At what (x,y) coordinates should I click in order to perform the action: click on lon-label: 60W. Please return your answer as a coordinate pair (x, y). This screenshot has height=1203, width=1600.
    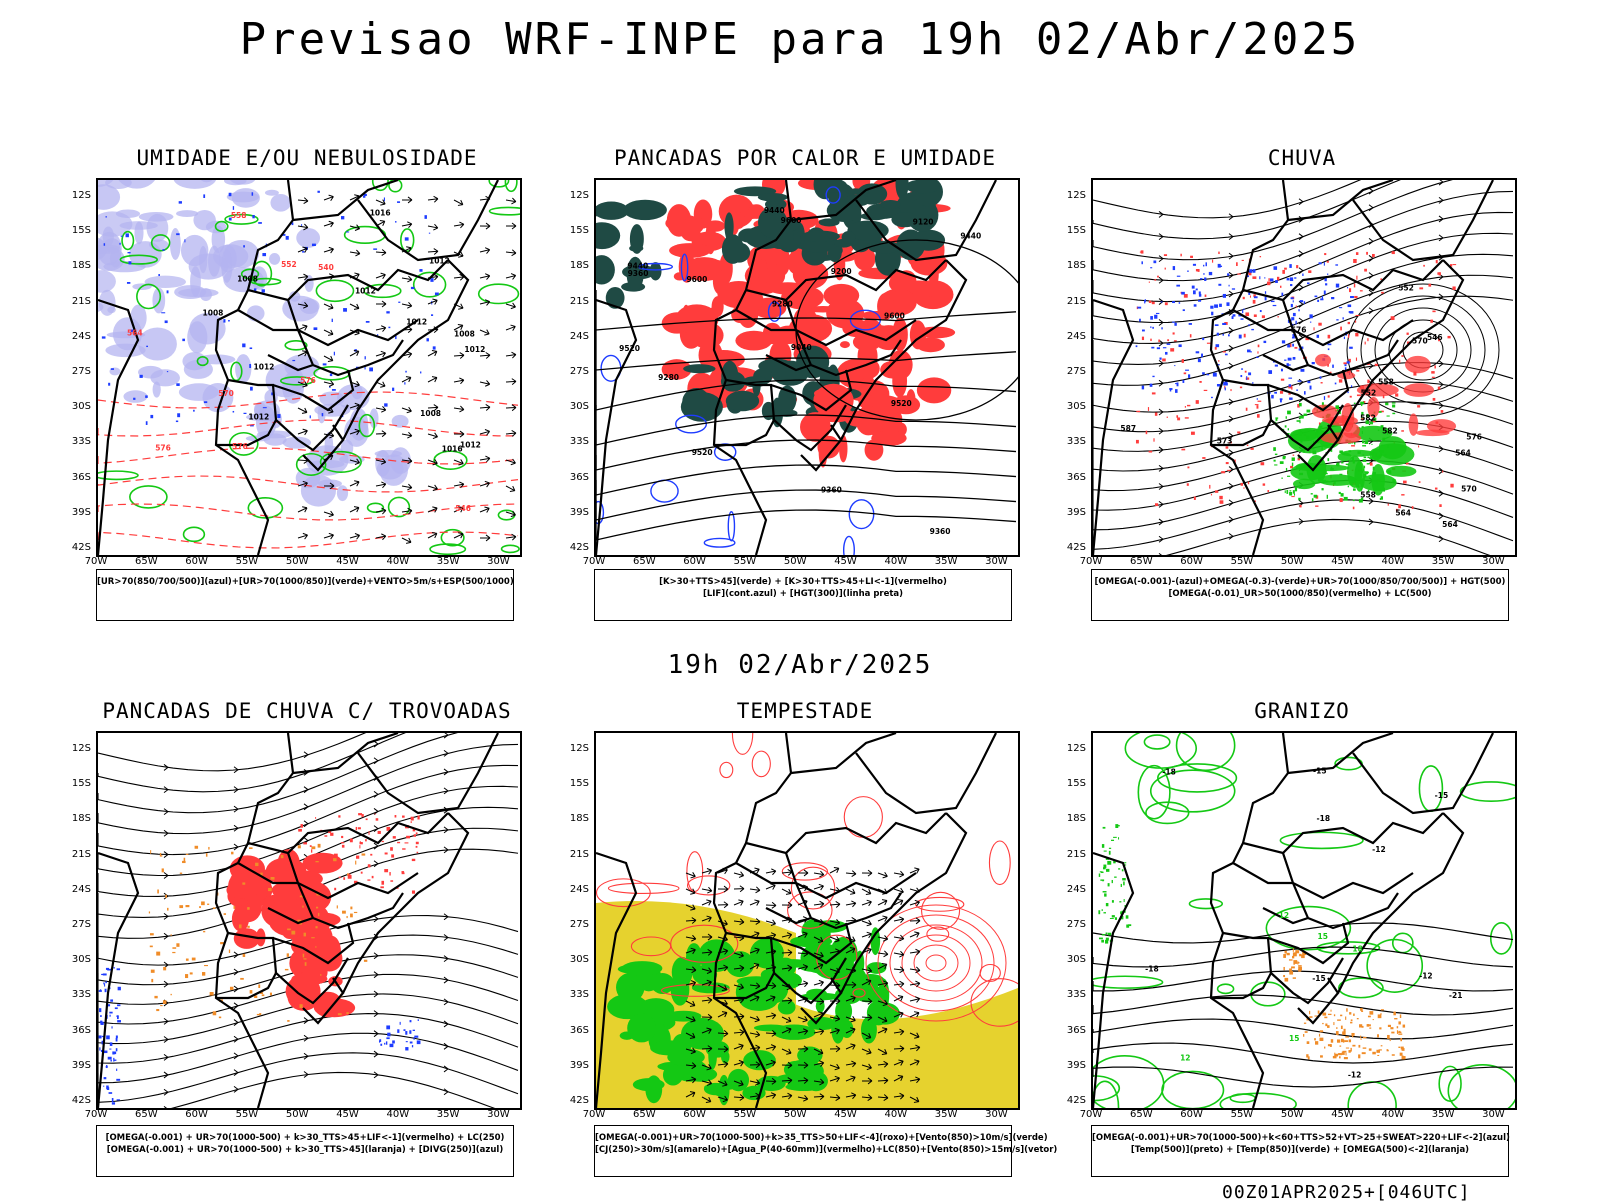
    Looking at the image, I should click on (196, 1114).